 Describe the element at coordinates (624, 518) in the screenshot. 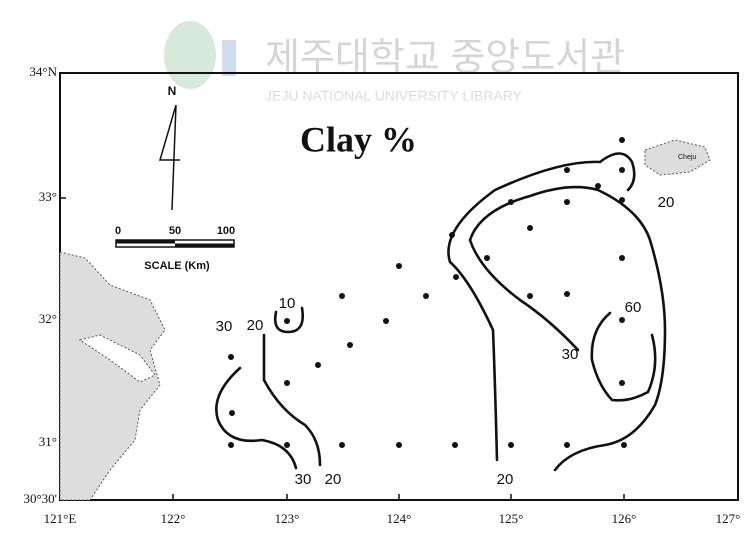

I see `lon-label: 126°` at that location.